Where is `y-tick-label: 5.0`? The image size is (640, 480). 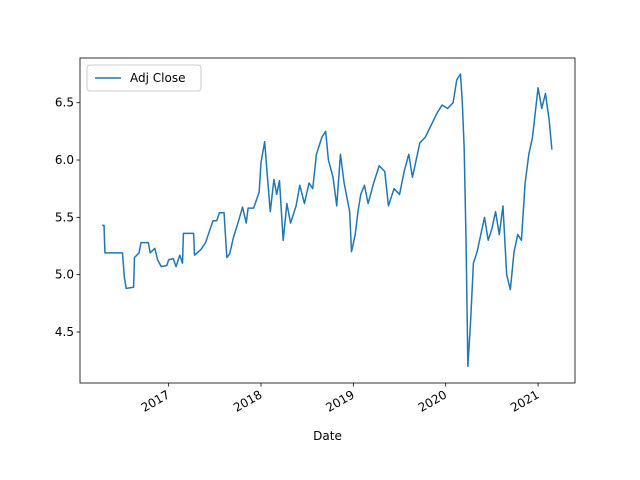 y-tick-label: 5.0 is located at coordinates (64, 275).